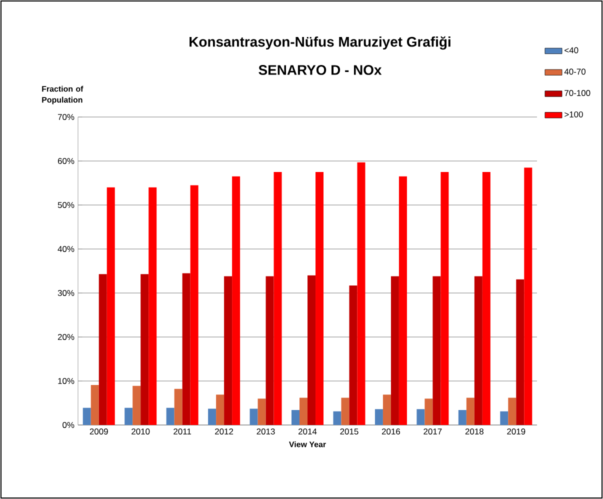  What do you see at coordinates (66, 117) in the screenshot?
I see `y-tick-label: 70%` at bounding box center [66, 117].